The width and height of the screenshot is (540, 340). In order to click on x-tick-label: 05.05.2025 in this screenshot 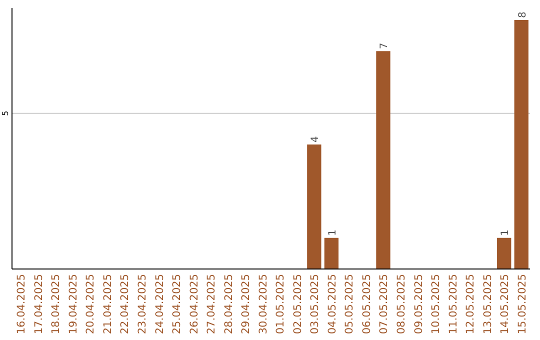, I will do `click(350, 304)`.